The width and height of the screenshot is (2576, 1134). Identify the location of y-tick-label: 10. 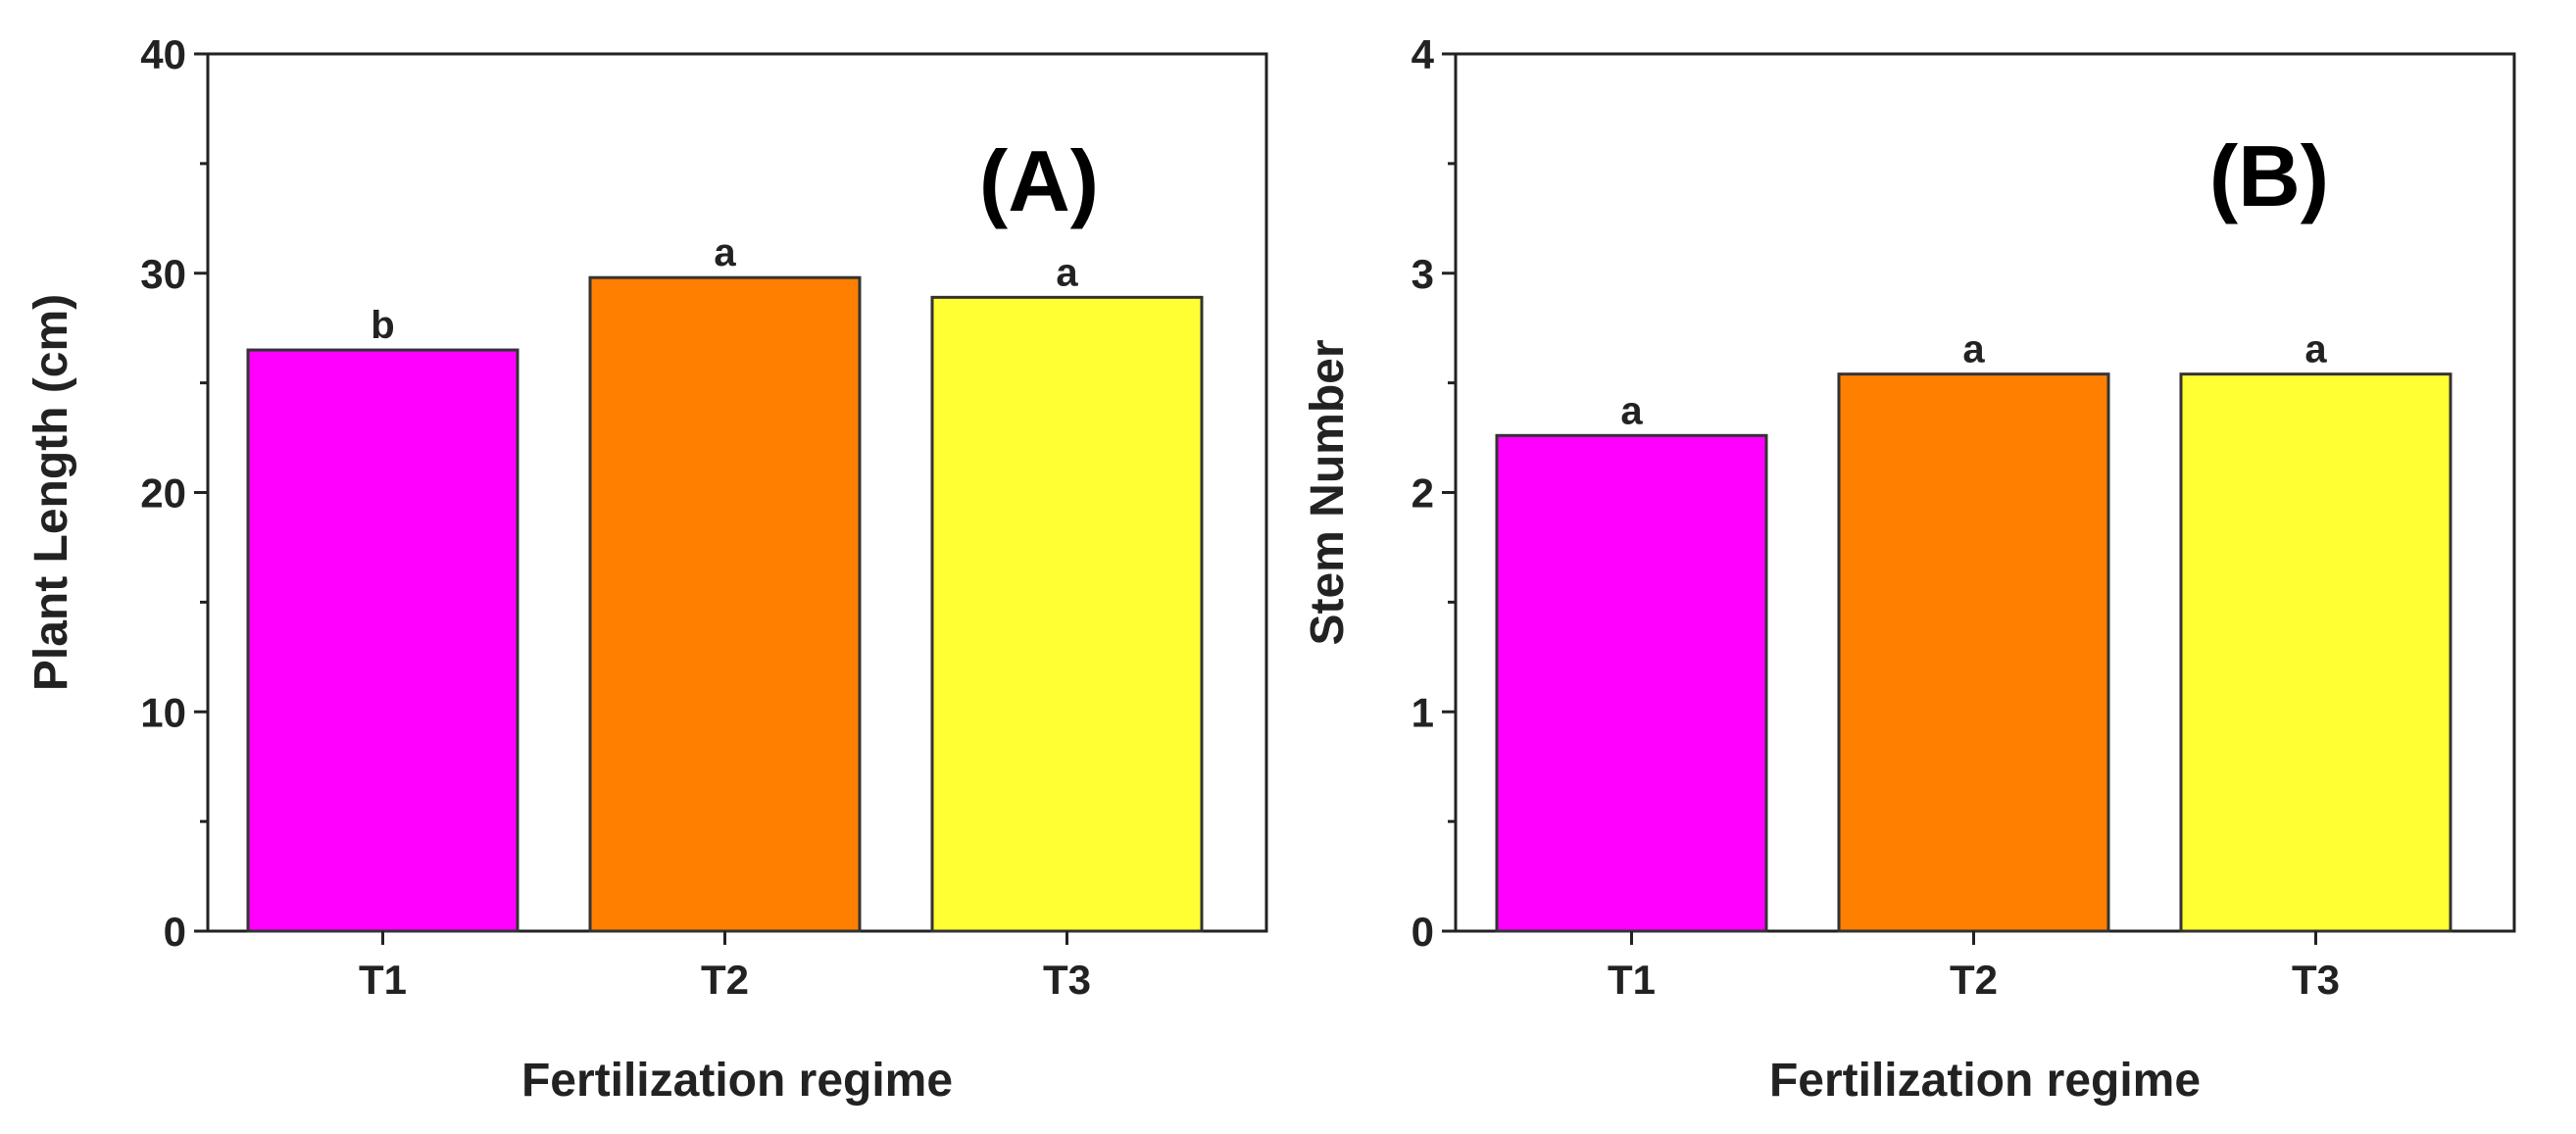
(163, 712).